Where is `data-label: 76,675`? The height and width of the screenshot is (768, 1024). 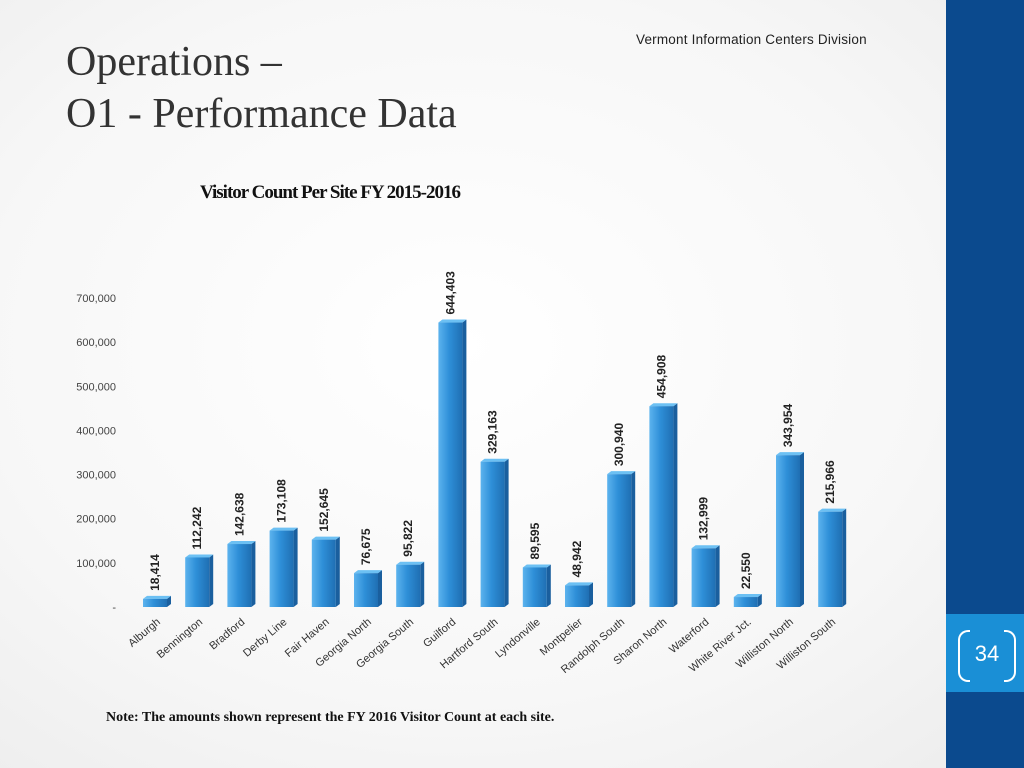
data-label: 76,675 is located at coordinates (366, 546).